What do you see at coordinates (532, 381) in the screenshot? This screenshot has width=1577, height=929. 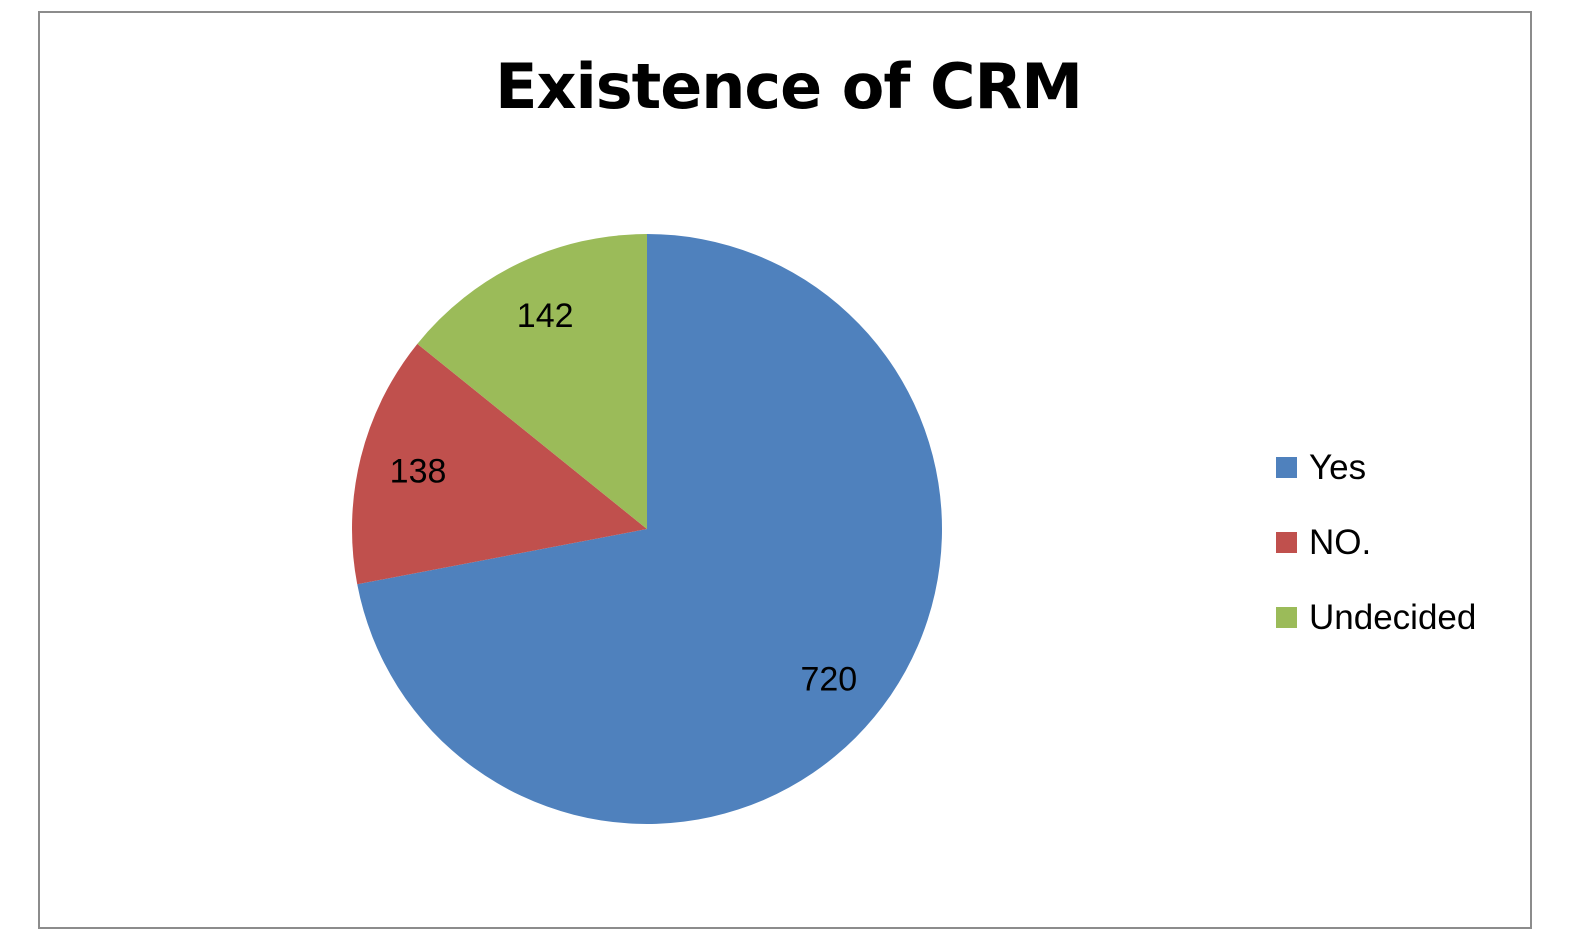 I see `pie-slice-undecided` at bounding box center [532, 381].